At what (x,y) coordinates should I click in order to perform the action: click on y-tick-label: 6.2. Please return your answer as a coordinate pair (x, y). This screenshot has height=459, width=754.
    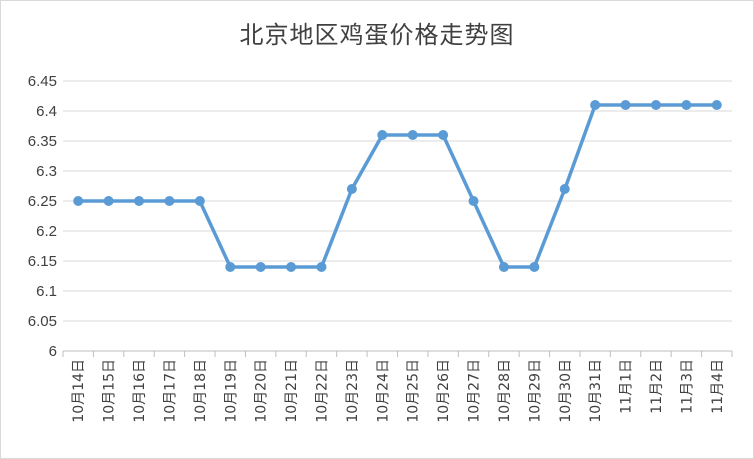
    Looking at the image, I should click on (46, 231).